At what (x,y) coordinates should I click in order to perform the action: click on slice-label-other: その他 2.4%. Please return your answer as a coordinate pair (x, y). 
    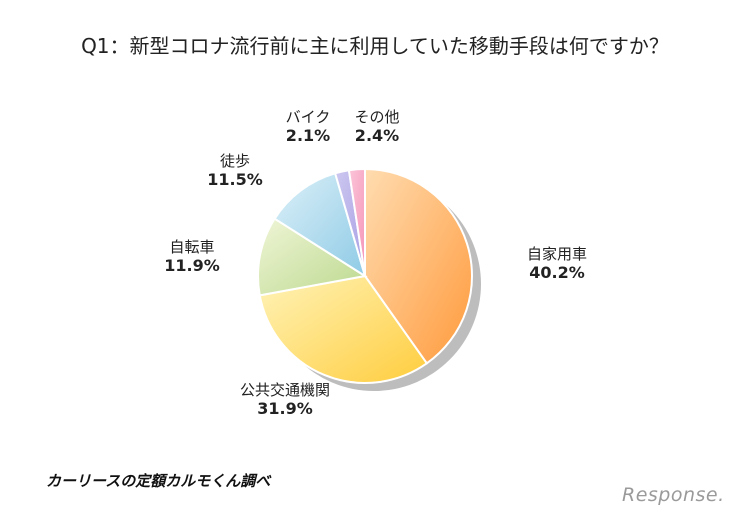
    Looking at the image, I should click on (376, 126).